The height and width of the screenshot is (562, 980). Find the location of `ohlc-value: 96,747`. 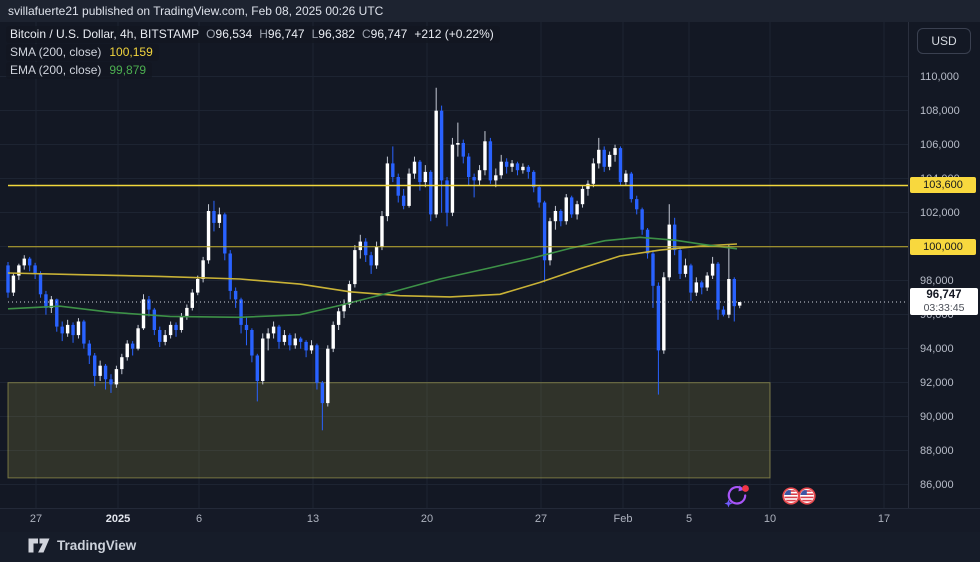

ohlc-value: 96,747 is located at coordinates (389, 34).